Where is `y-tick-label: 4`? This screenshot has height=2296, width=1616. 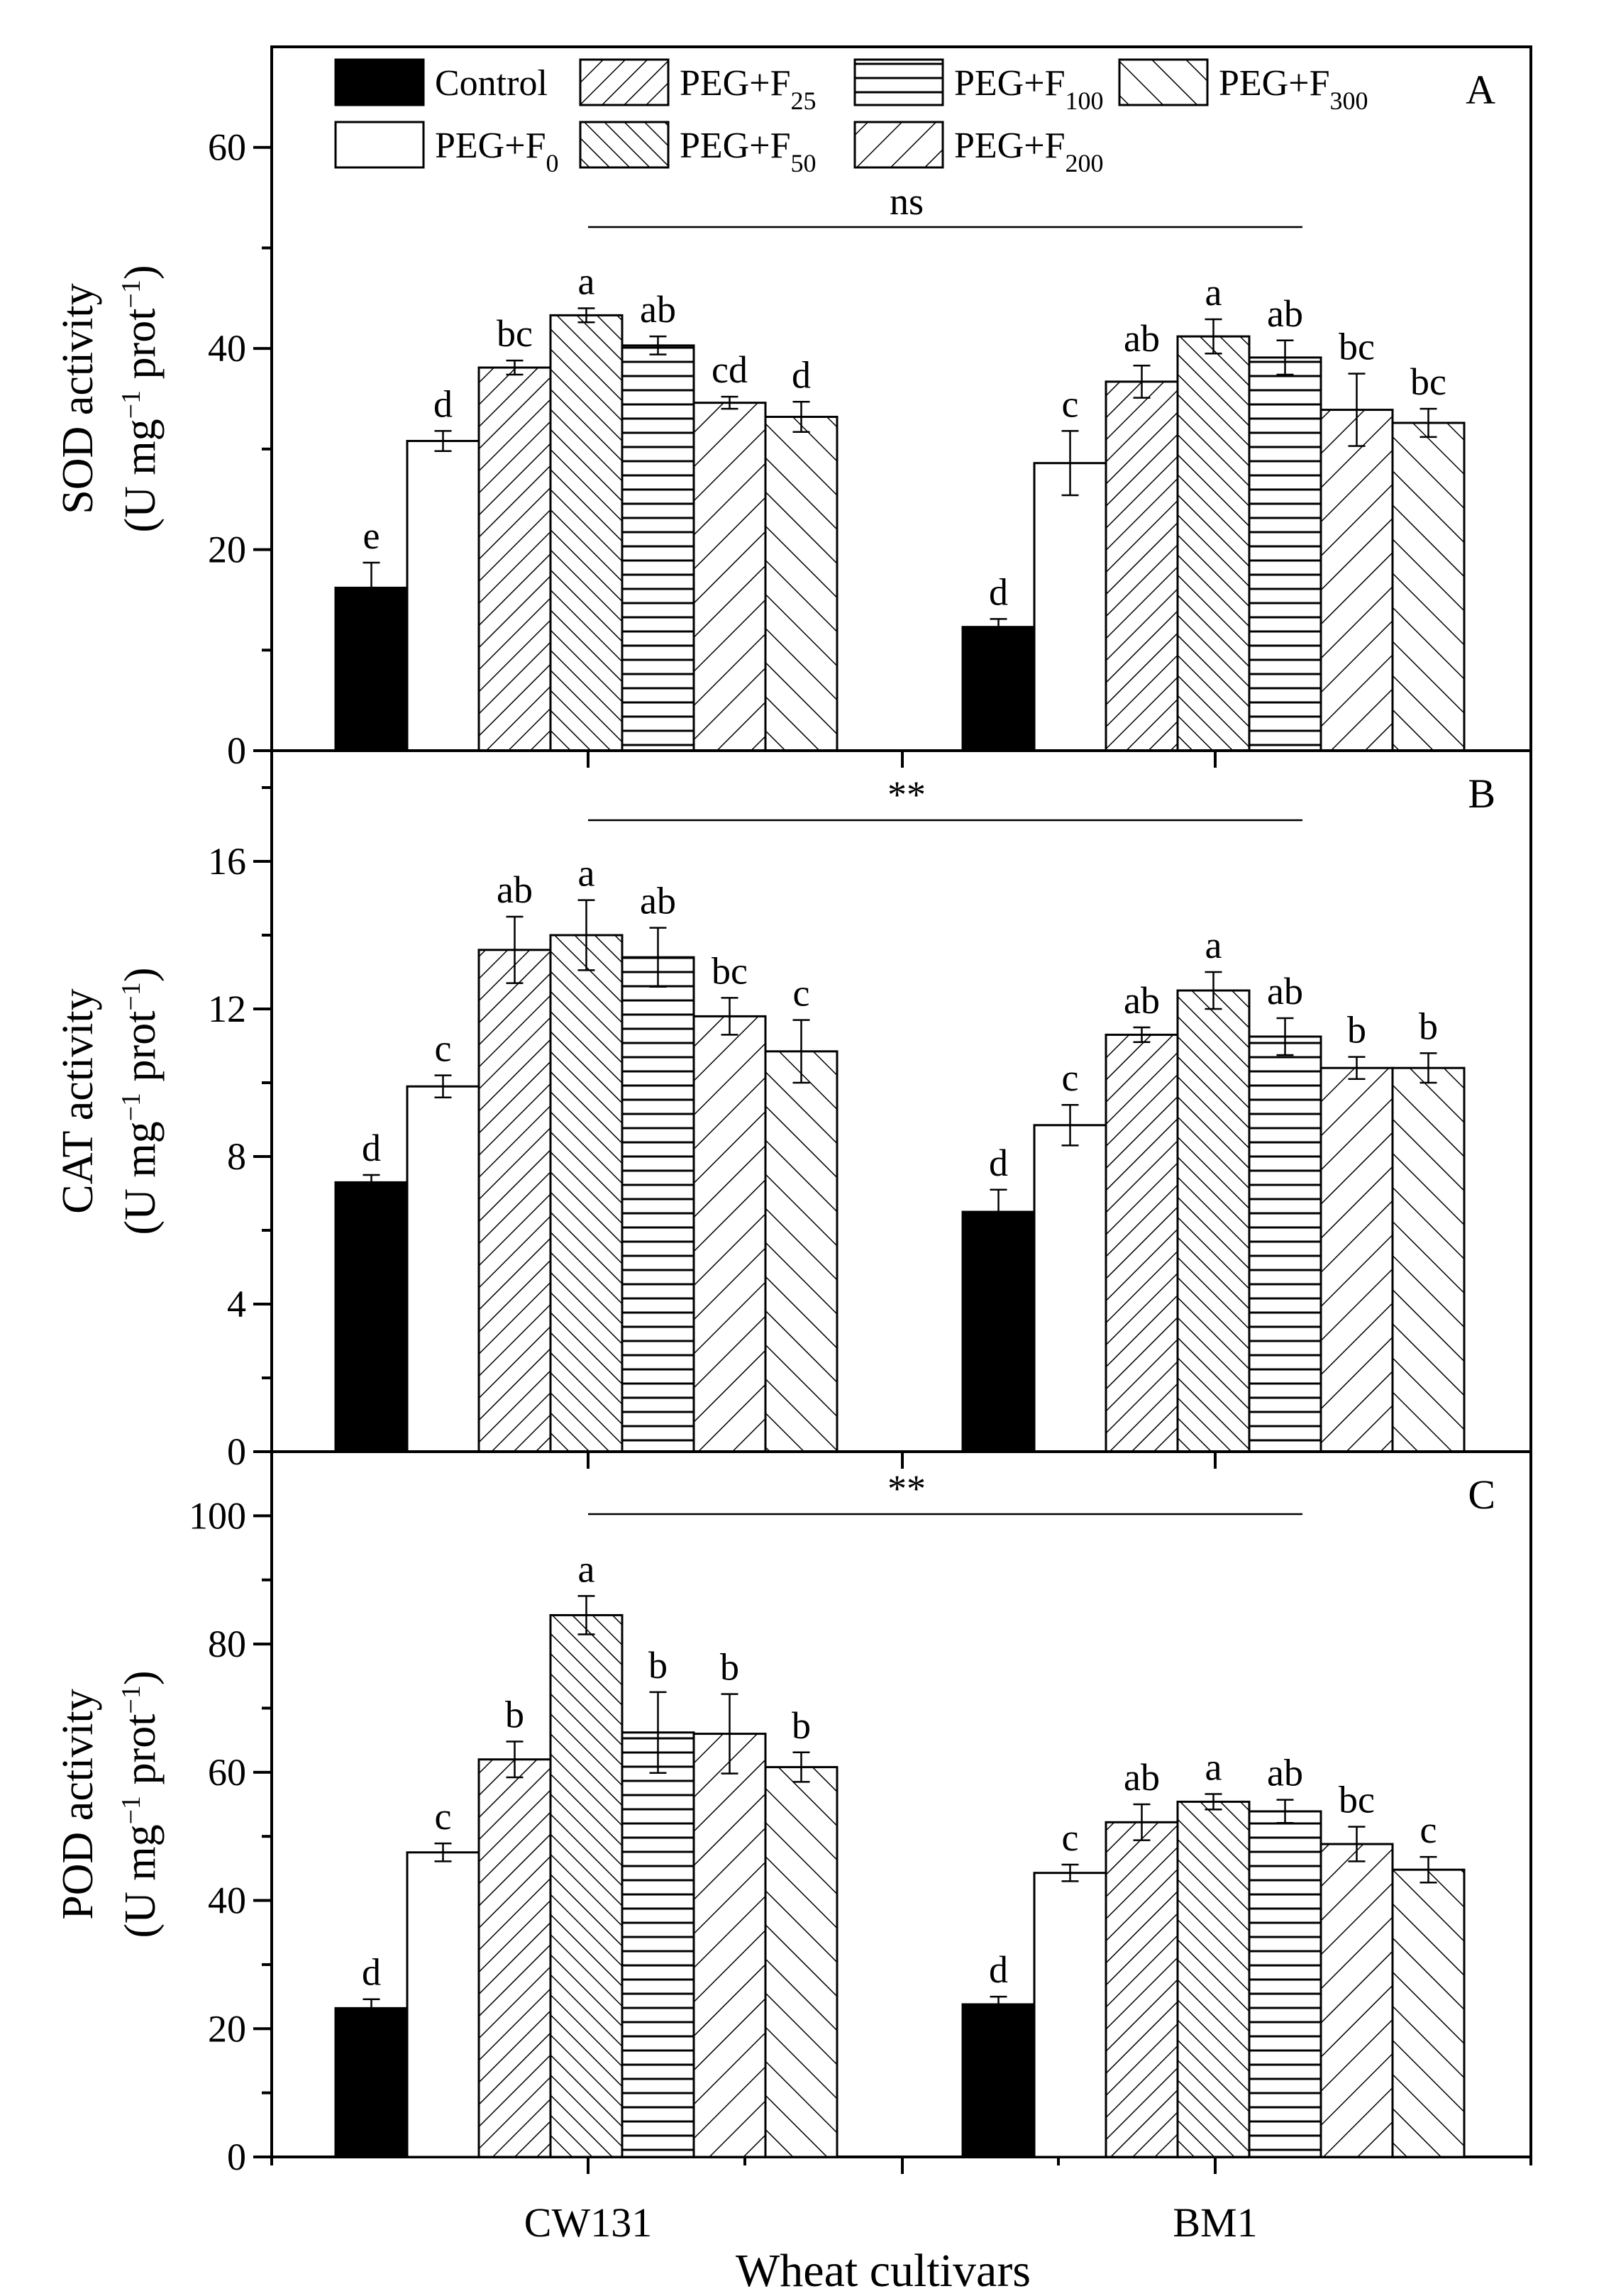 y-tick-label: 4 is located at coordinates (237, 1304).